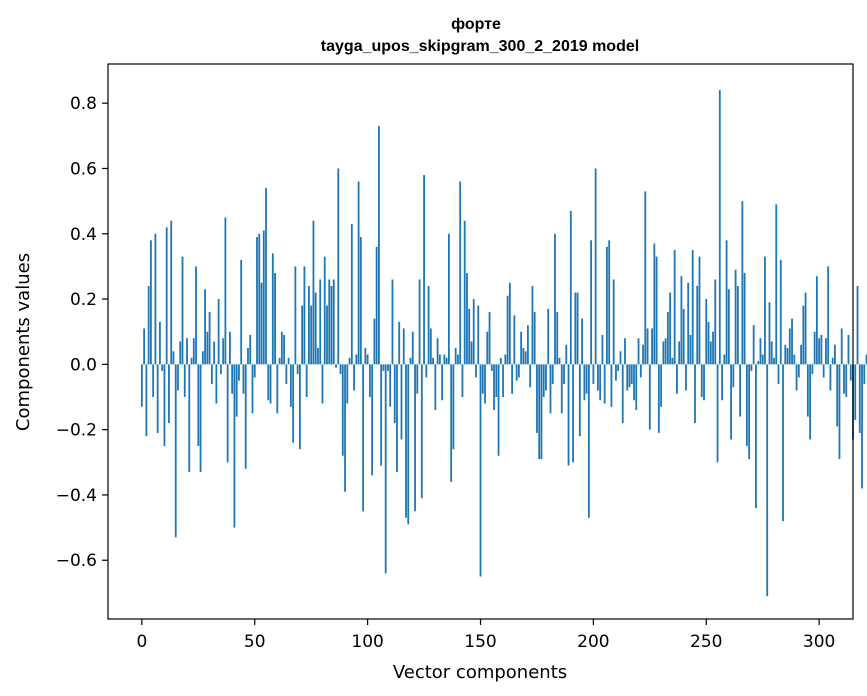 The height and width of the screenshot is (696, 867). Describe the element at coordinates (83, 104) in the screenshot. I see `y-tick-label: 0.8` at that location.